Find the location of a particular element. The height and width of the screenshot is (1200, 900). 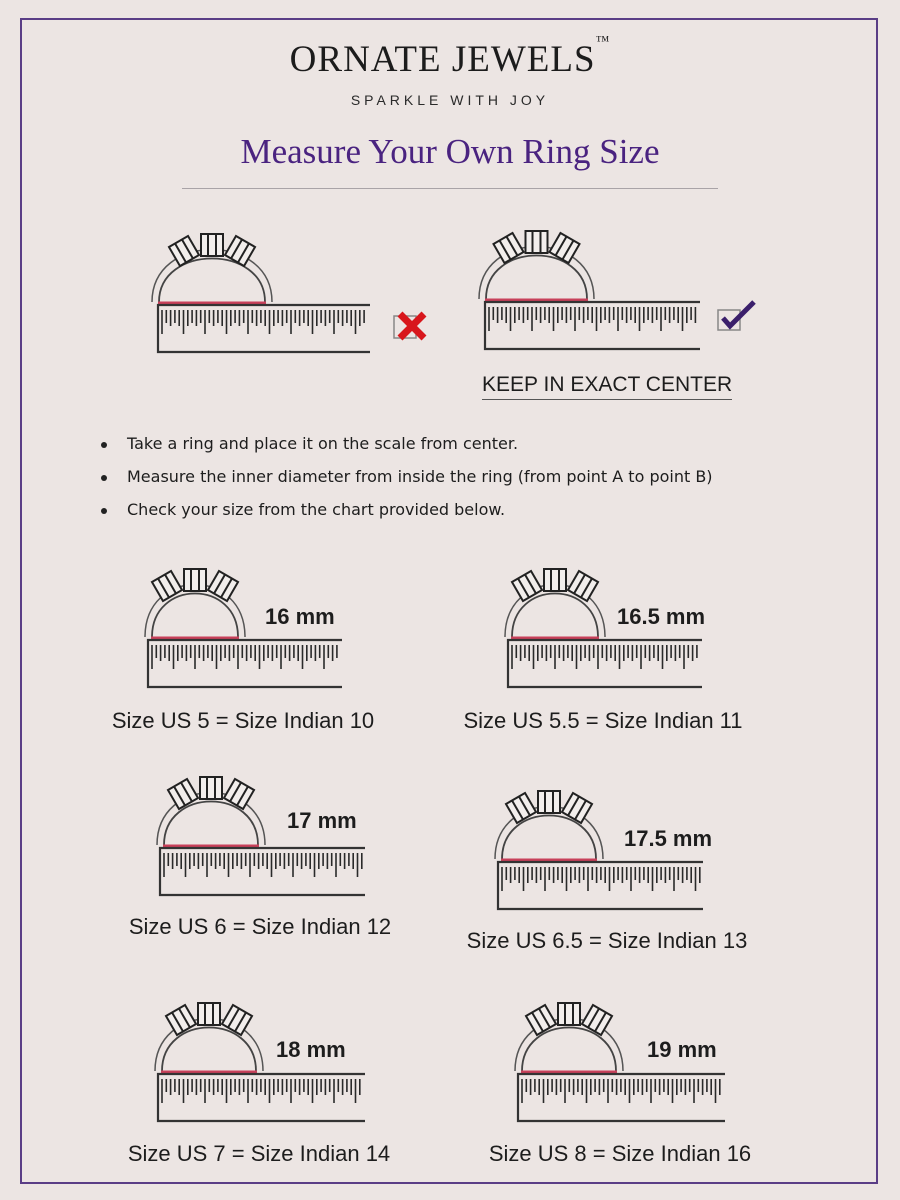

size-label: Size US 6 = Size Indian 12 is located at coordinates (260, 926).